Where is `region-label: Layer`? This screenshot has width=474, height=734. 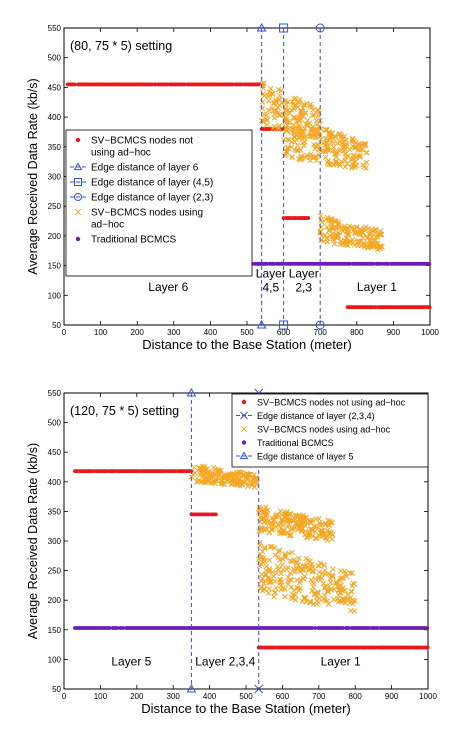 region-label: Layer is located at coordinates (271, 273).